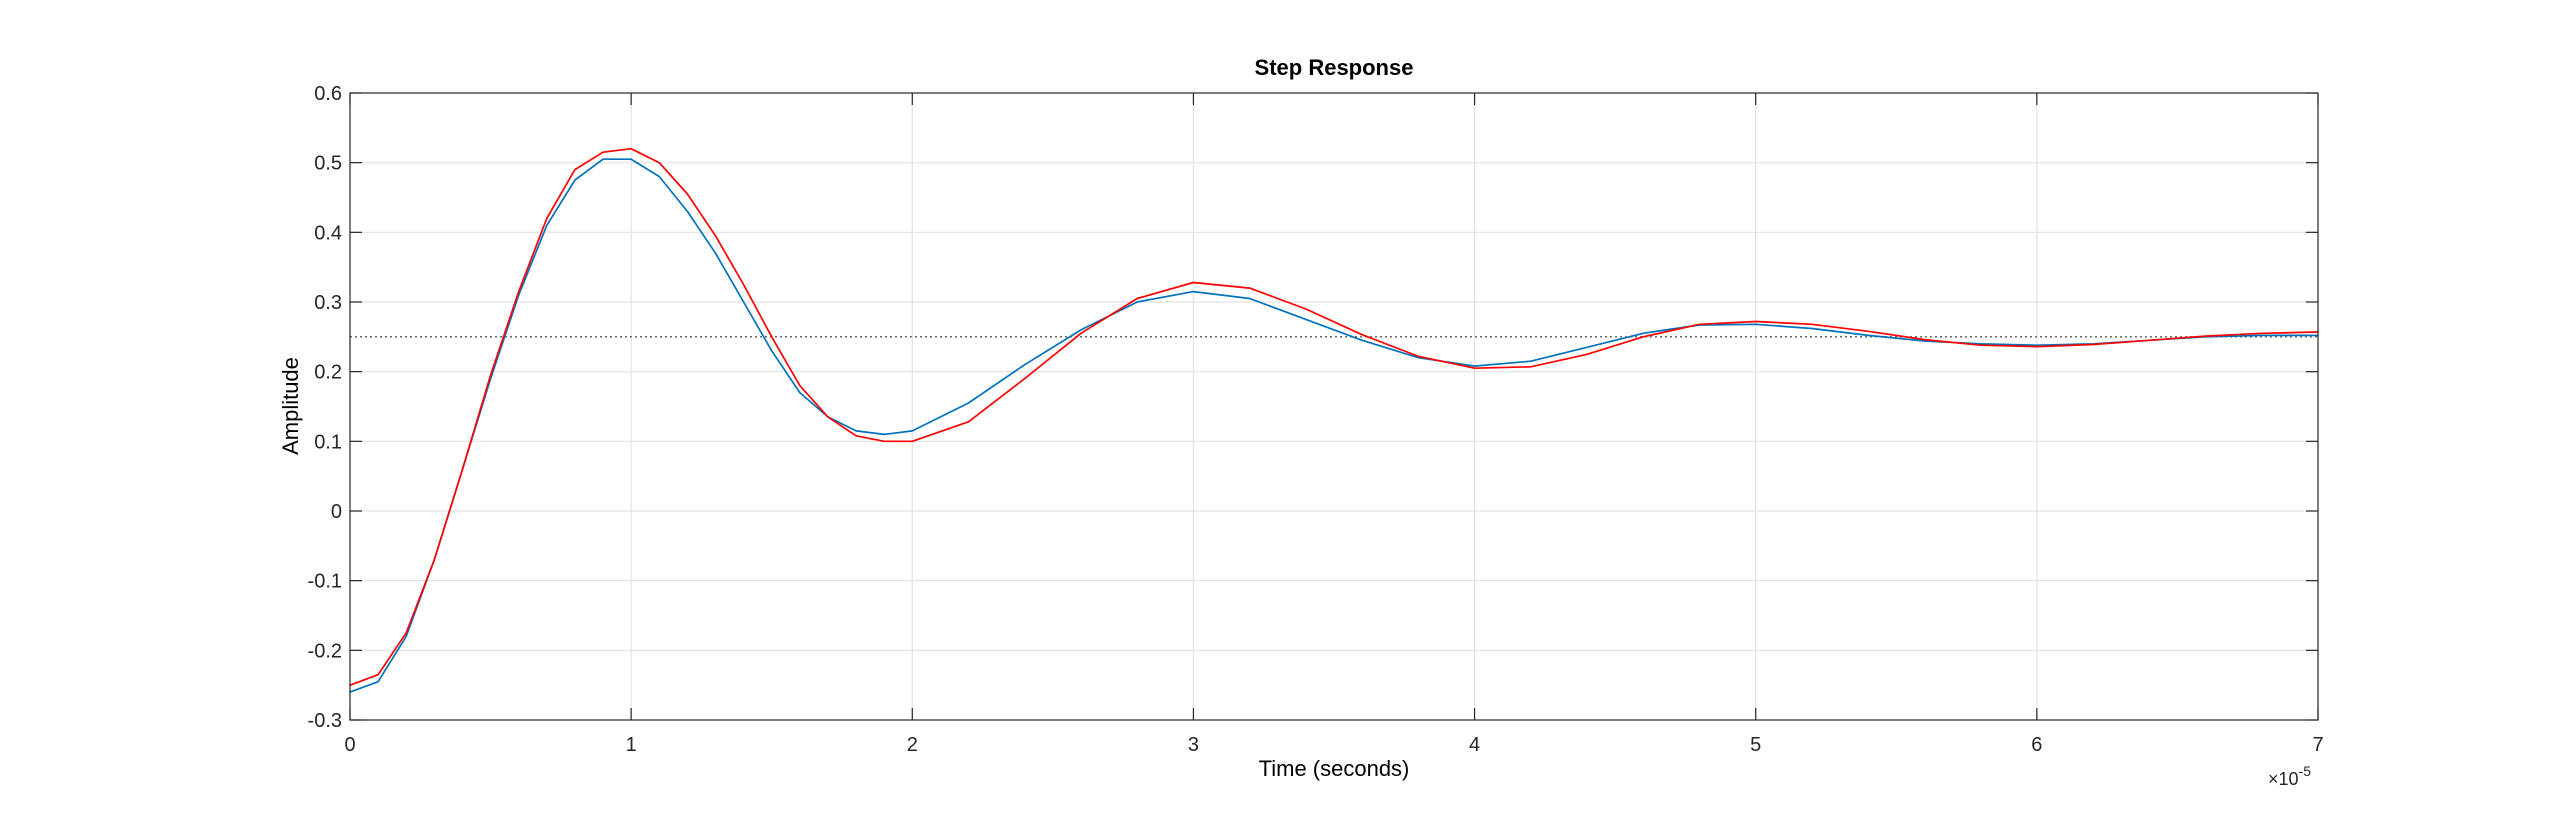  Describe the element at coordinates (328, 94) in the screenshot. I see `y-tick-label: 0.6` at that location.